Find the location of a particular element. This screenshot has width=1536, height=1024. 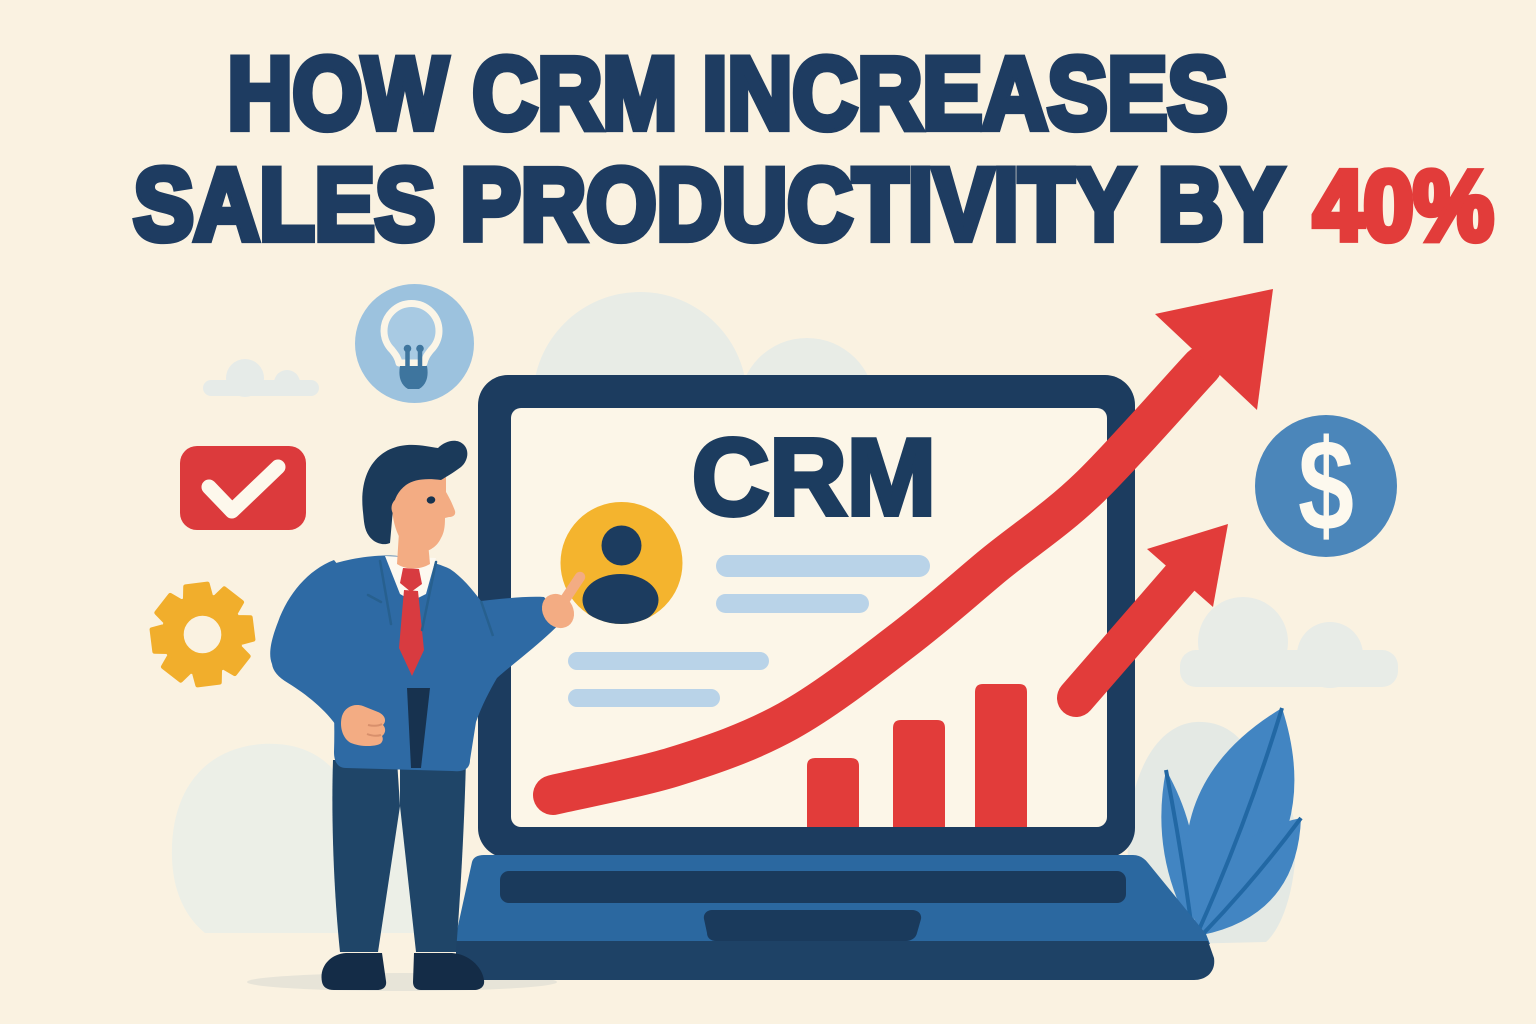

svg-text: SALES PRODUCTIVITY BY is located at coordinates (709, 205).